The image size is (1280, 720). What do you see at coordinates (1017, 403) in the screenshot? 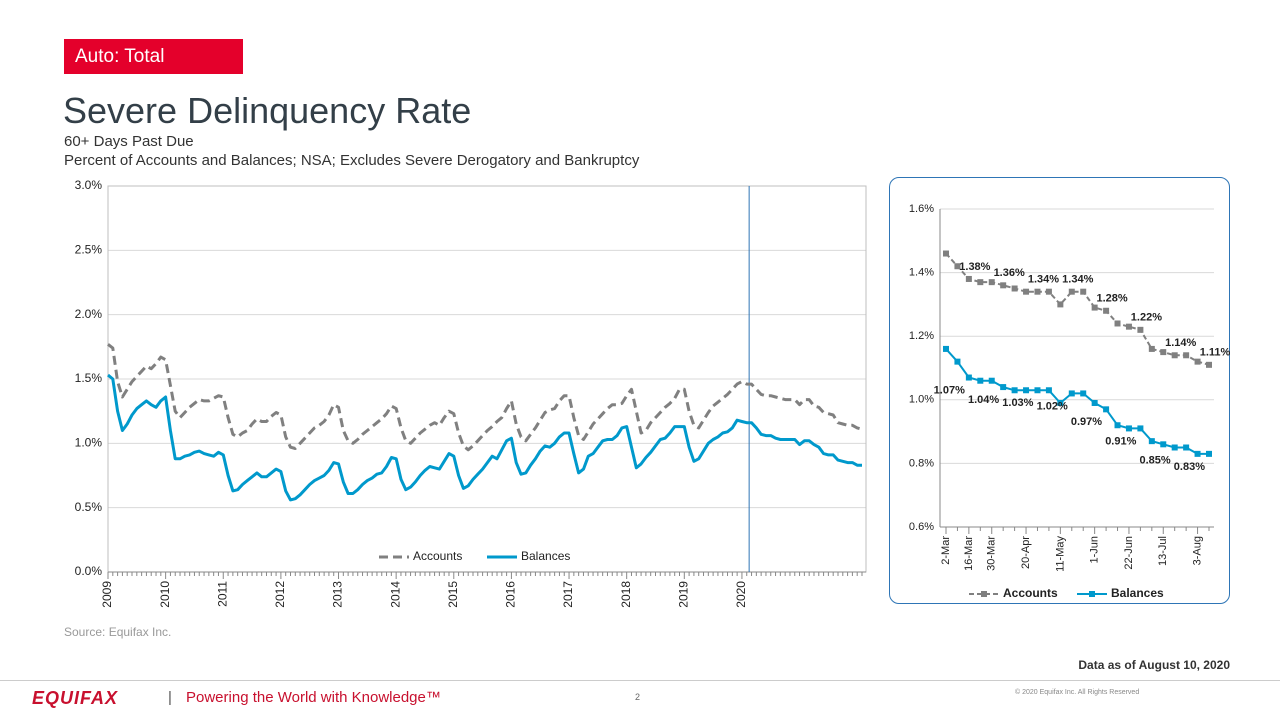
I see `value-label: 1.03%` at bounding box center [1017, 403].